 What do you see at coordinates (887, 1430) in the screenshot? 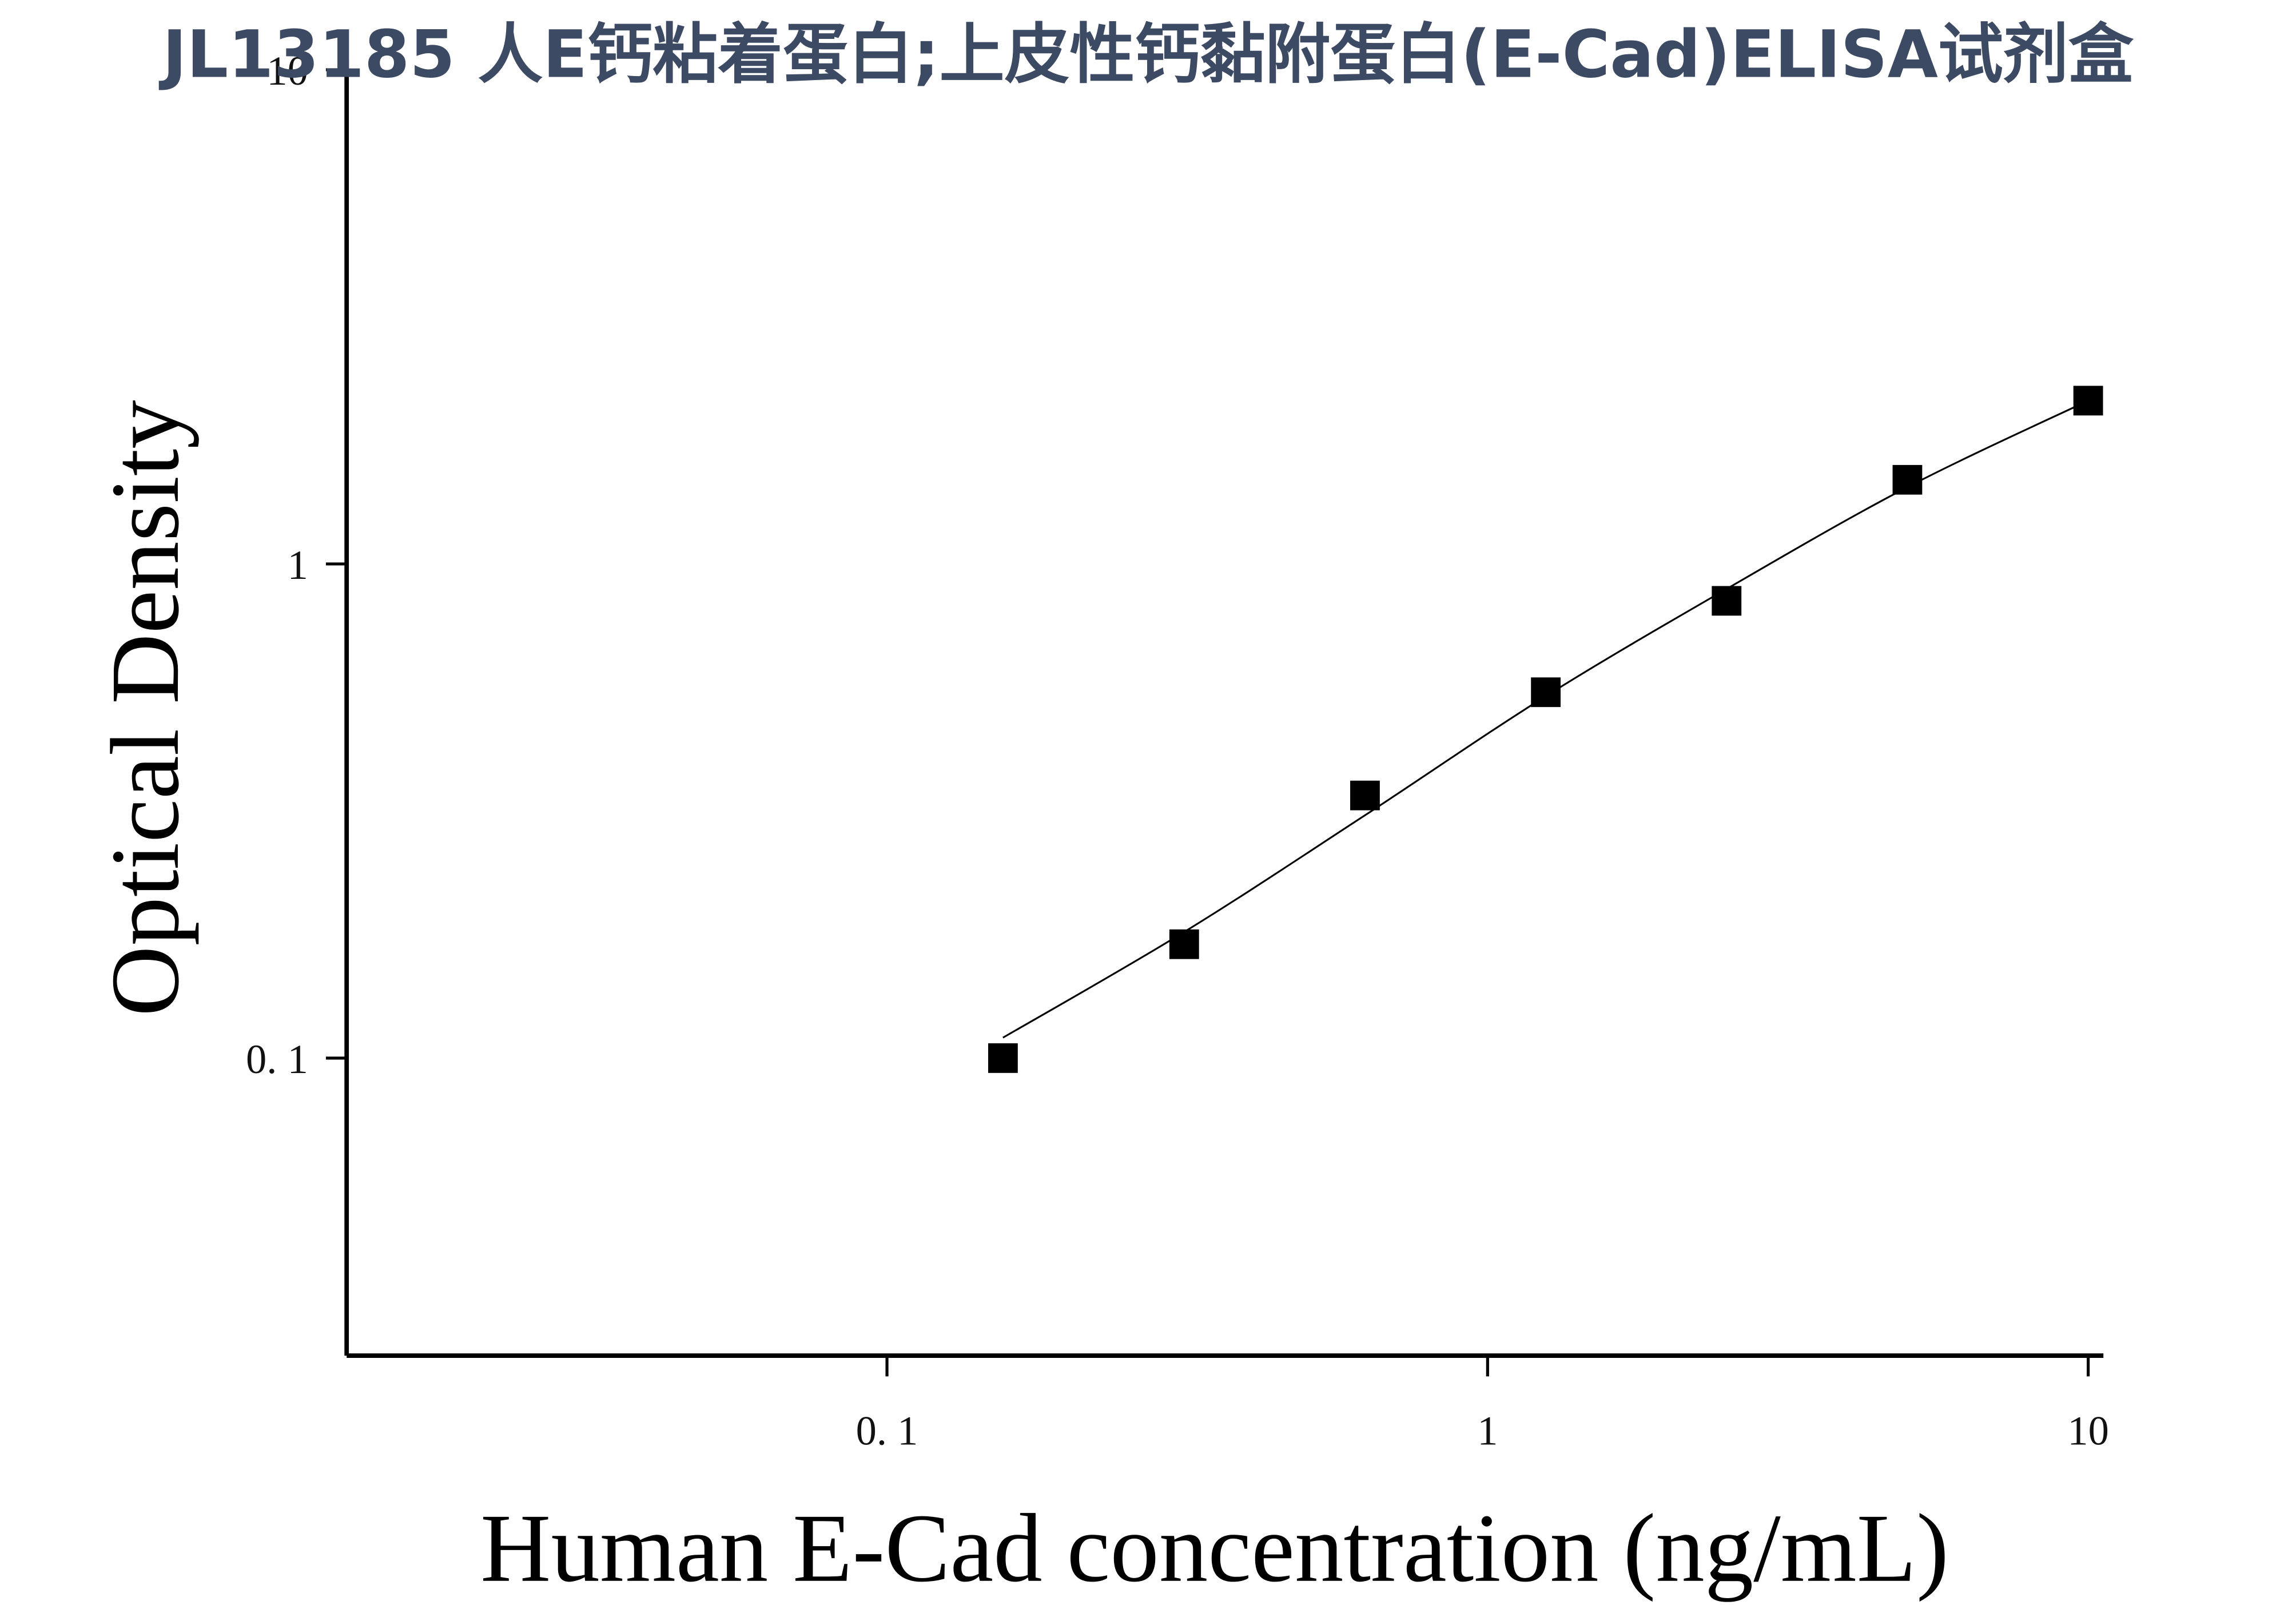
I see `x-tick-label: 0. 1` at bounding box center [887, 1430].